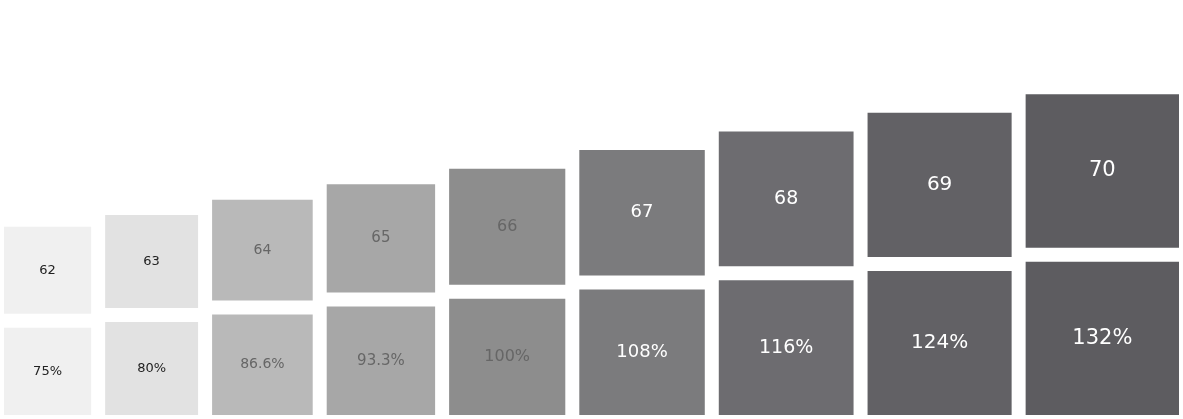  I want to click on category-label: 62, so click(47, 269).